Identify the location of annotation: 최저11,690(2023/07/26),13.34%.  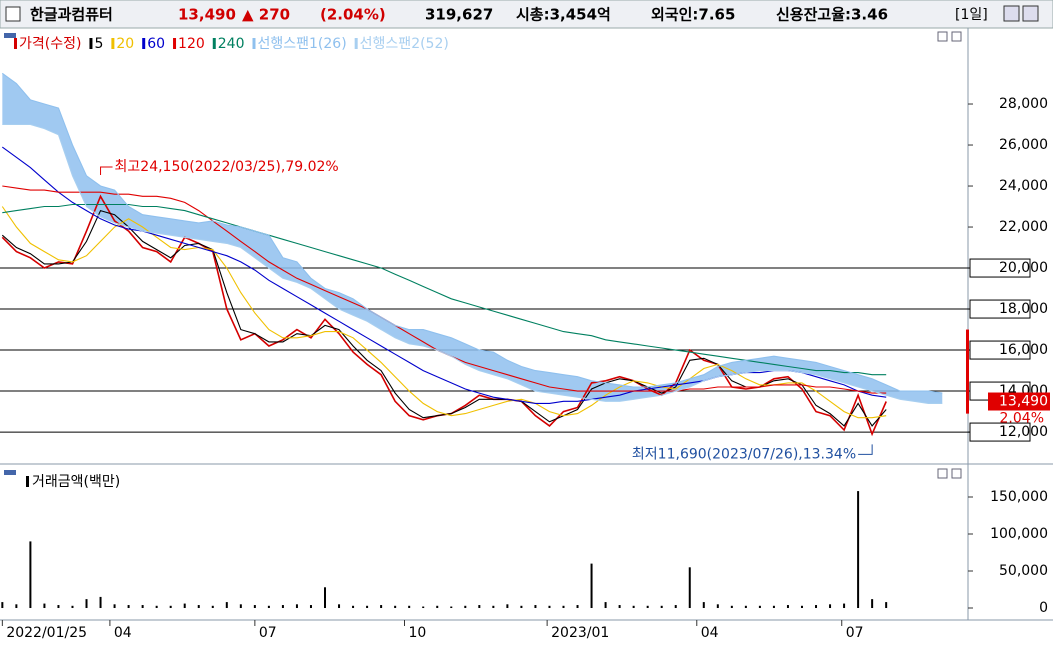
(744, 454).